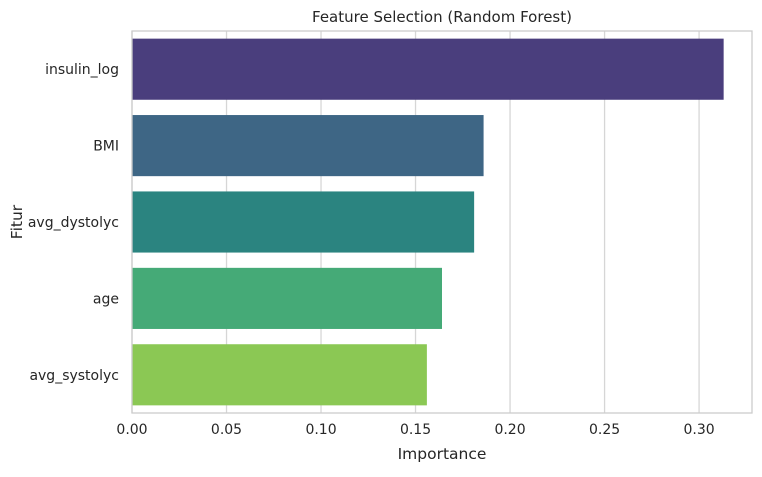  I want to click on bar-bmi: BMI: 0.186, so click(308, 146).